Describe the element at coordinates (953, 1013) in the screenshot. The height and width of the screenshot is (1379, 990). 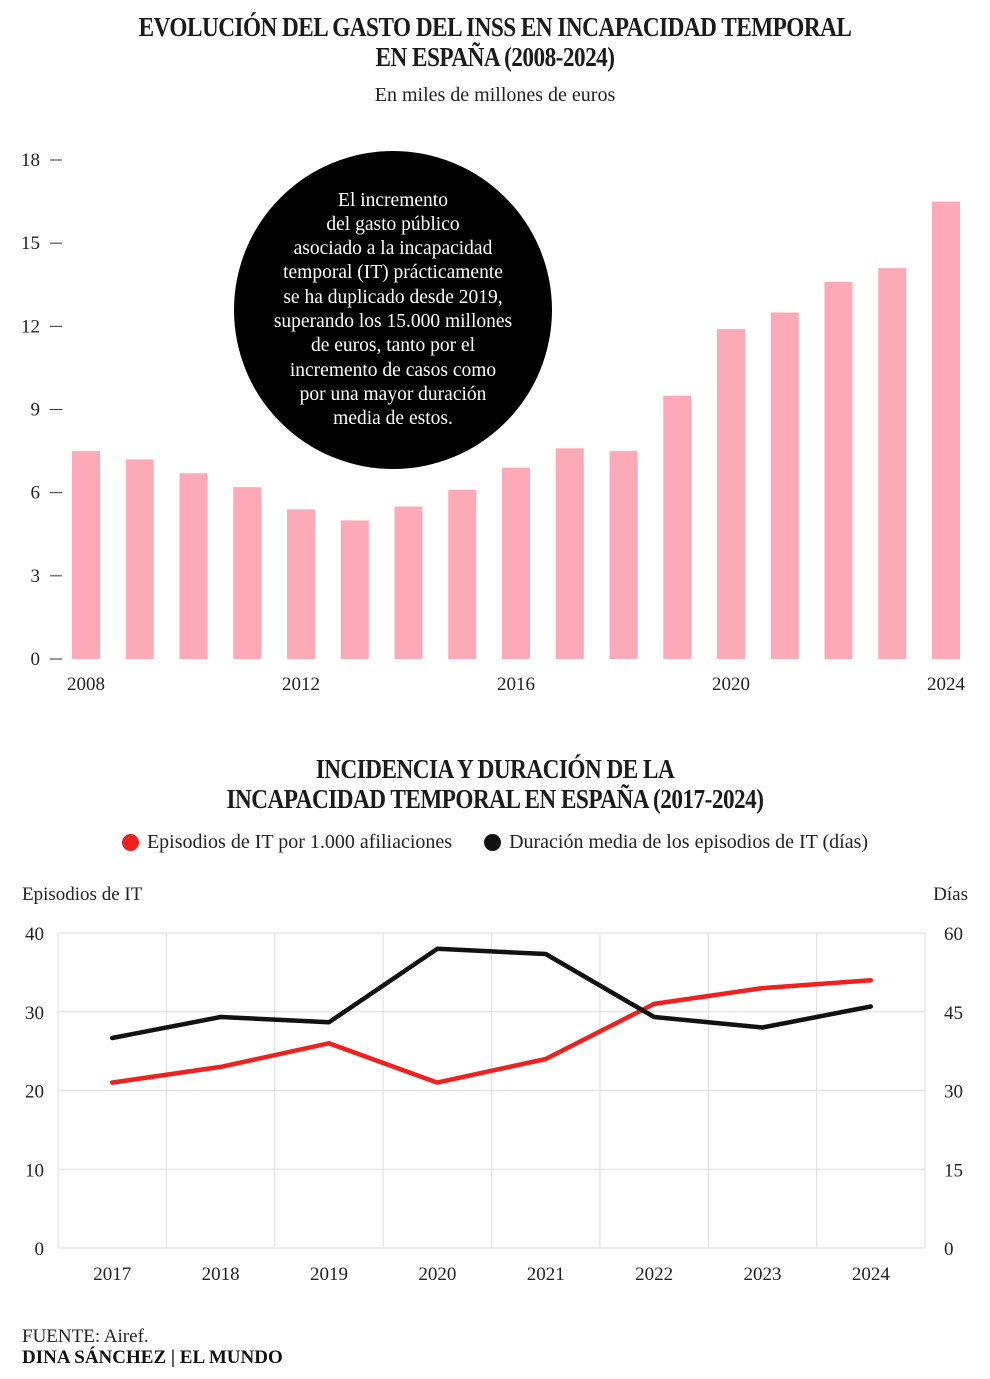
I see `right-y-tick-label: 45` at that location.